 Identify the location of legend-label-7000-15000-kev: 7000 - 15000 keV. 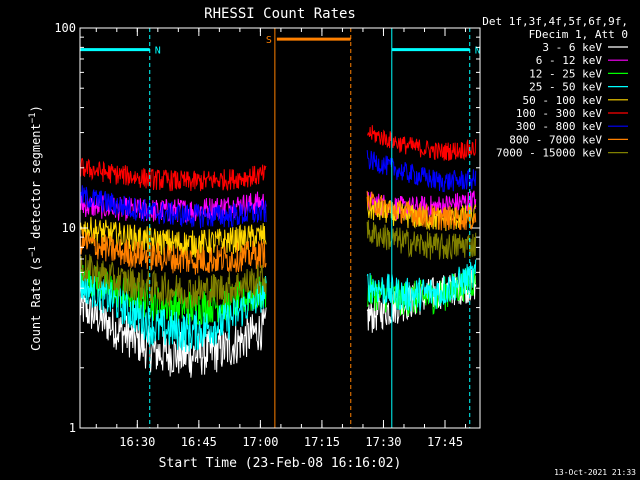
(549, 153).